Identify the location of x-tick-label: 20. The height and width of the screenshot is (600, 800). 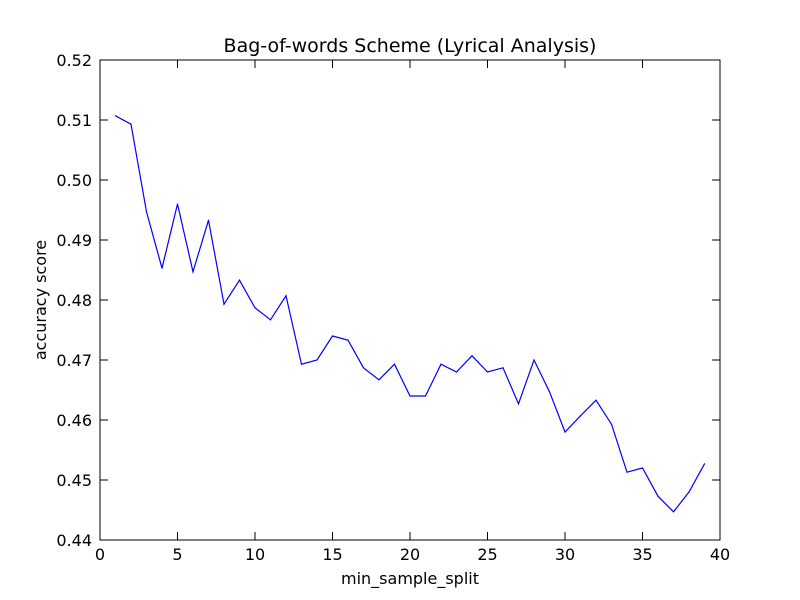
(410, 554).